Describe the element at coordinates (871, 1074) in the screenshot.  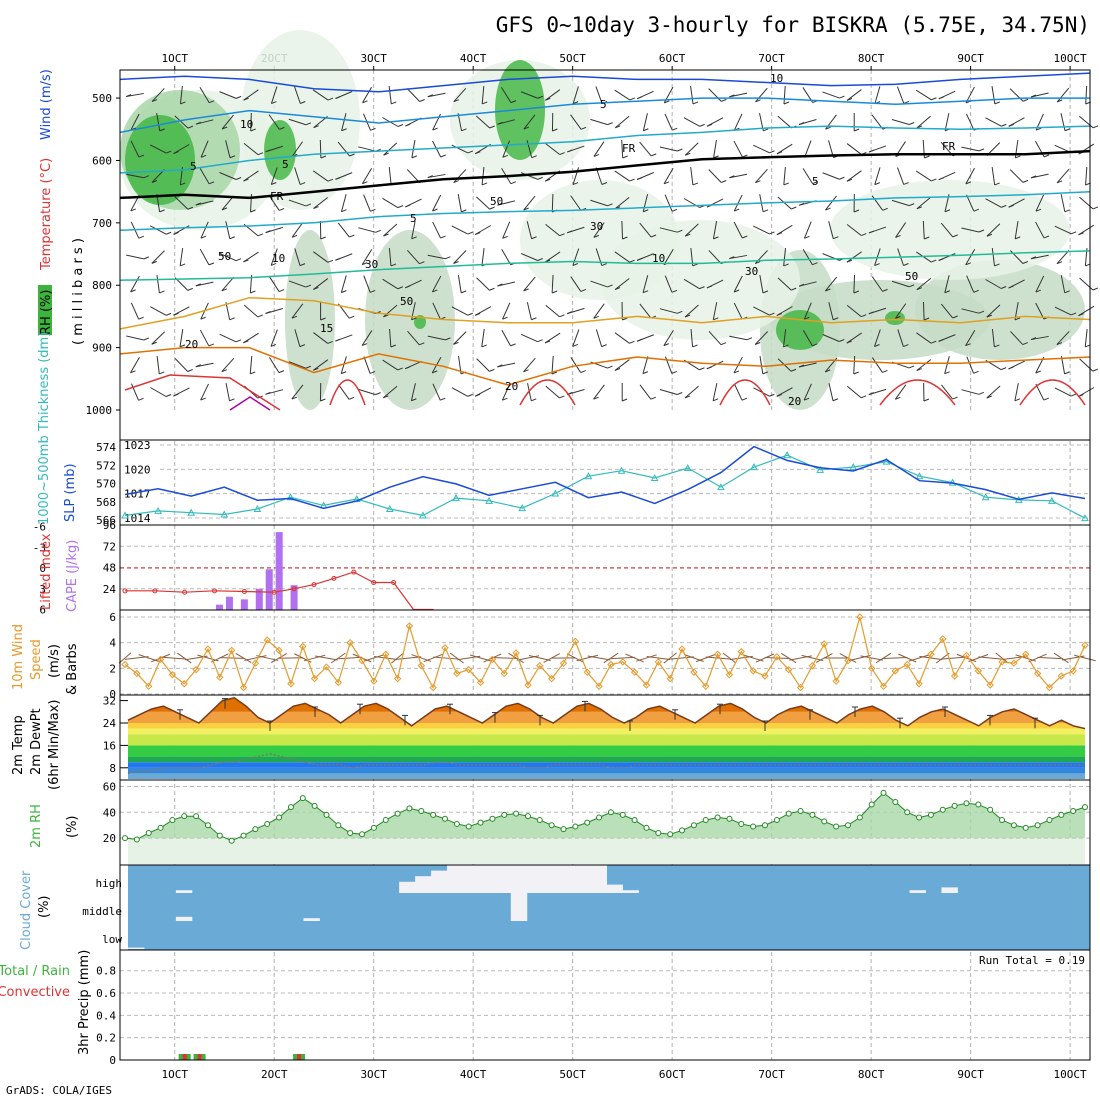
I see `bottom-date-tick: 8OCT` at that location.